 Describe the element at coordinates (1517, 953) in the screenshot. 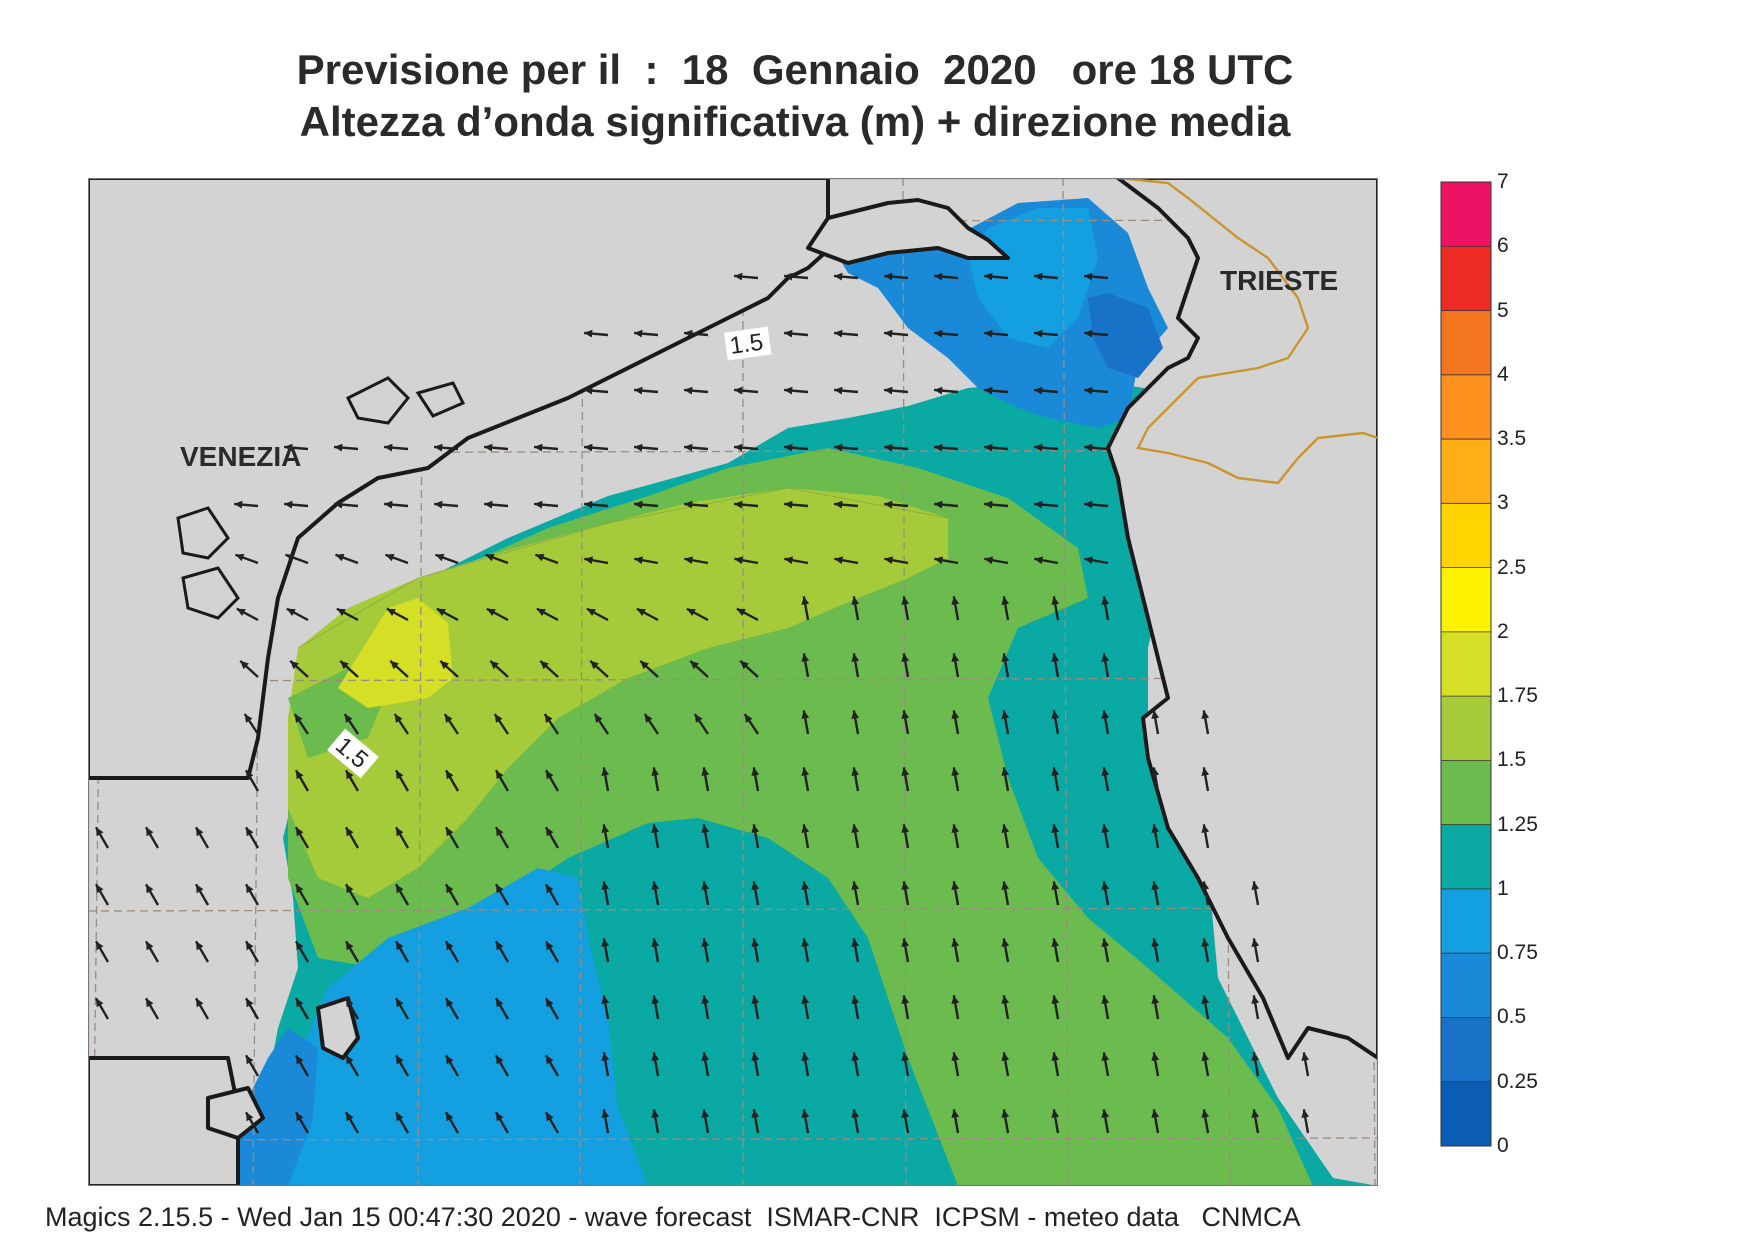

I see `legend-label: 0.75` at that location.